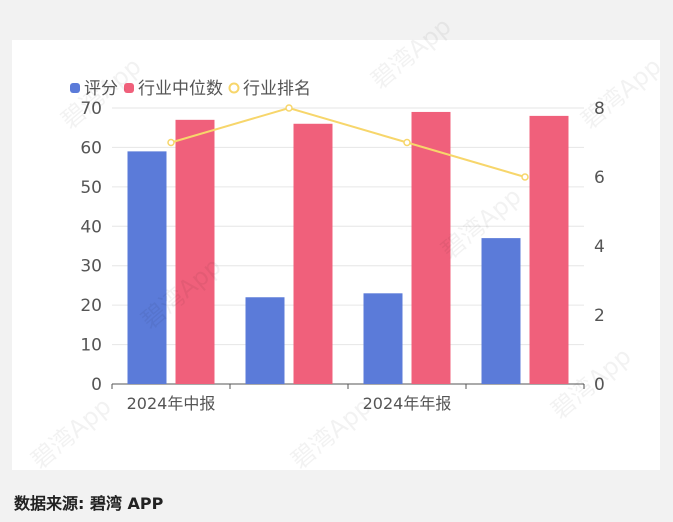  Describe the element at coordinates (91, 188) in the screenshot. I see `y-left-tick-label: 50` at that location.